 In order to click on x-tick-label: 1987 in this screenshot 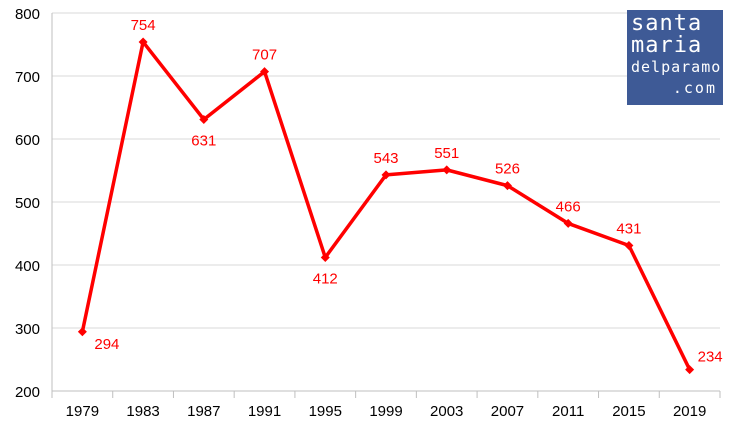, I will do `click(203, 411)`.